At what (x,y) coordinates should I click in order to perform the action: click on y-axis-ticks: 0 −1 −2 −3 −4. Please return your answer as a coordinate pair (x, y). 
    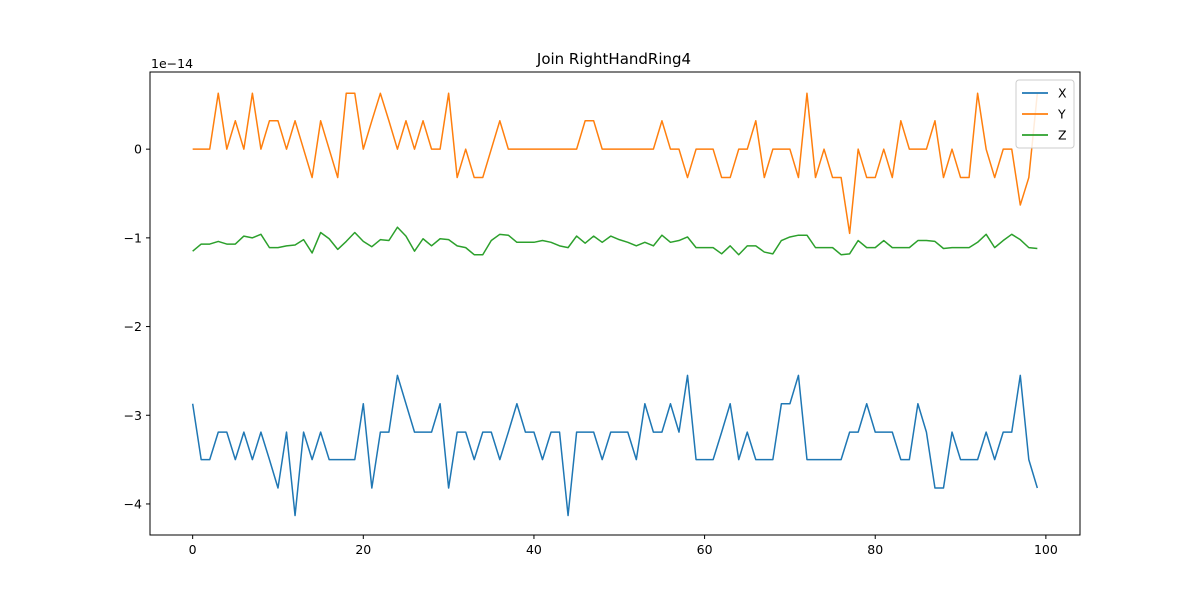
    Looking at the image, I should click on (137, 326).